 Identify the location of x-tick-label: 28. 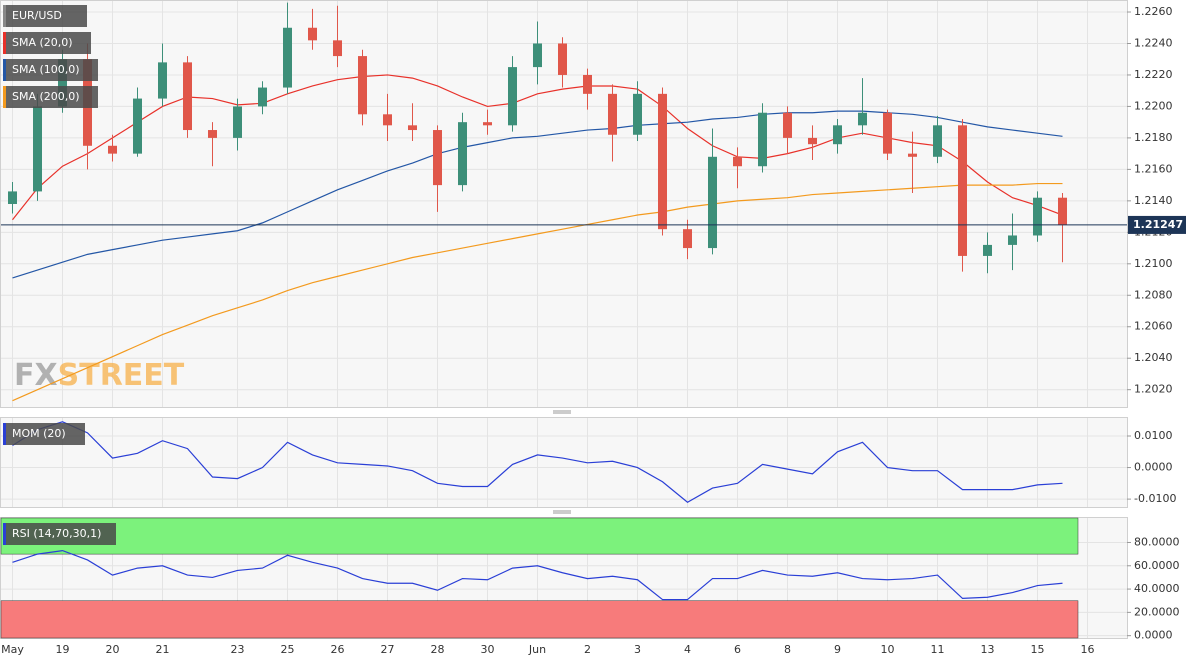
(438, 649).